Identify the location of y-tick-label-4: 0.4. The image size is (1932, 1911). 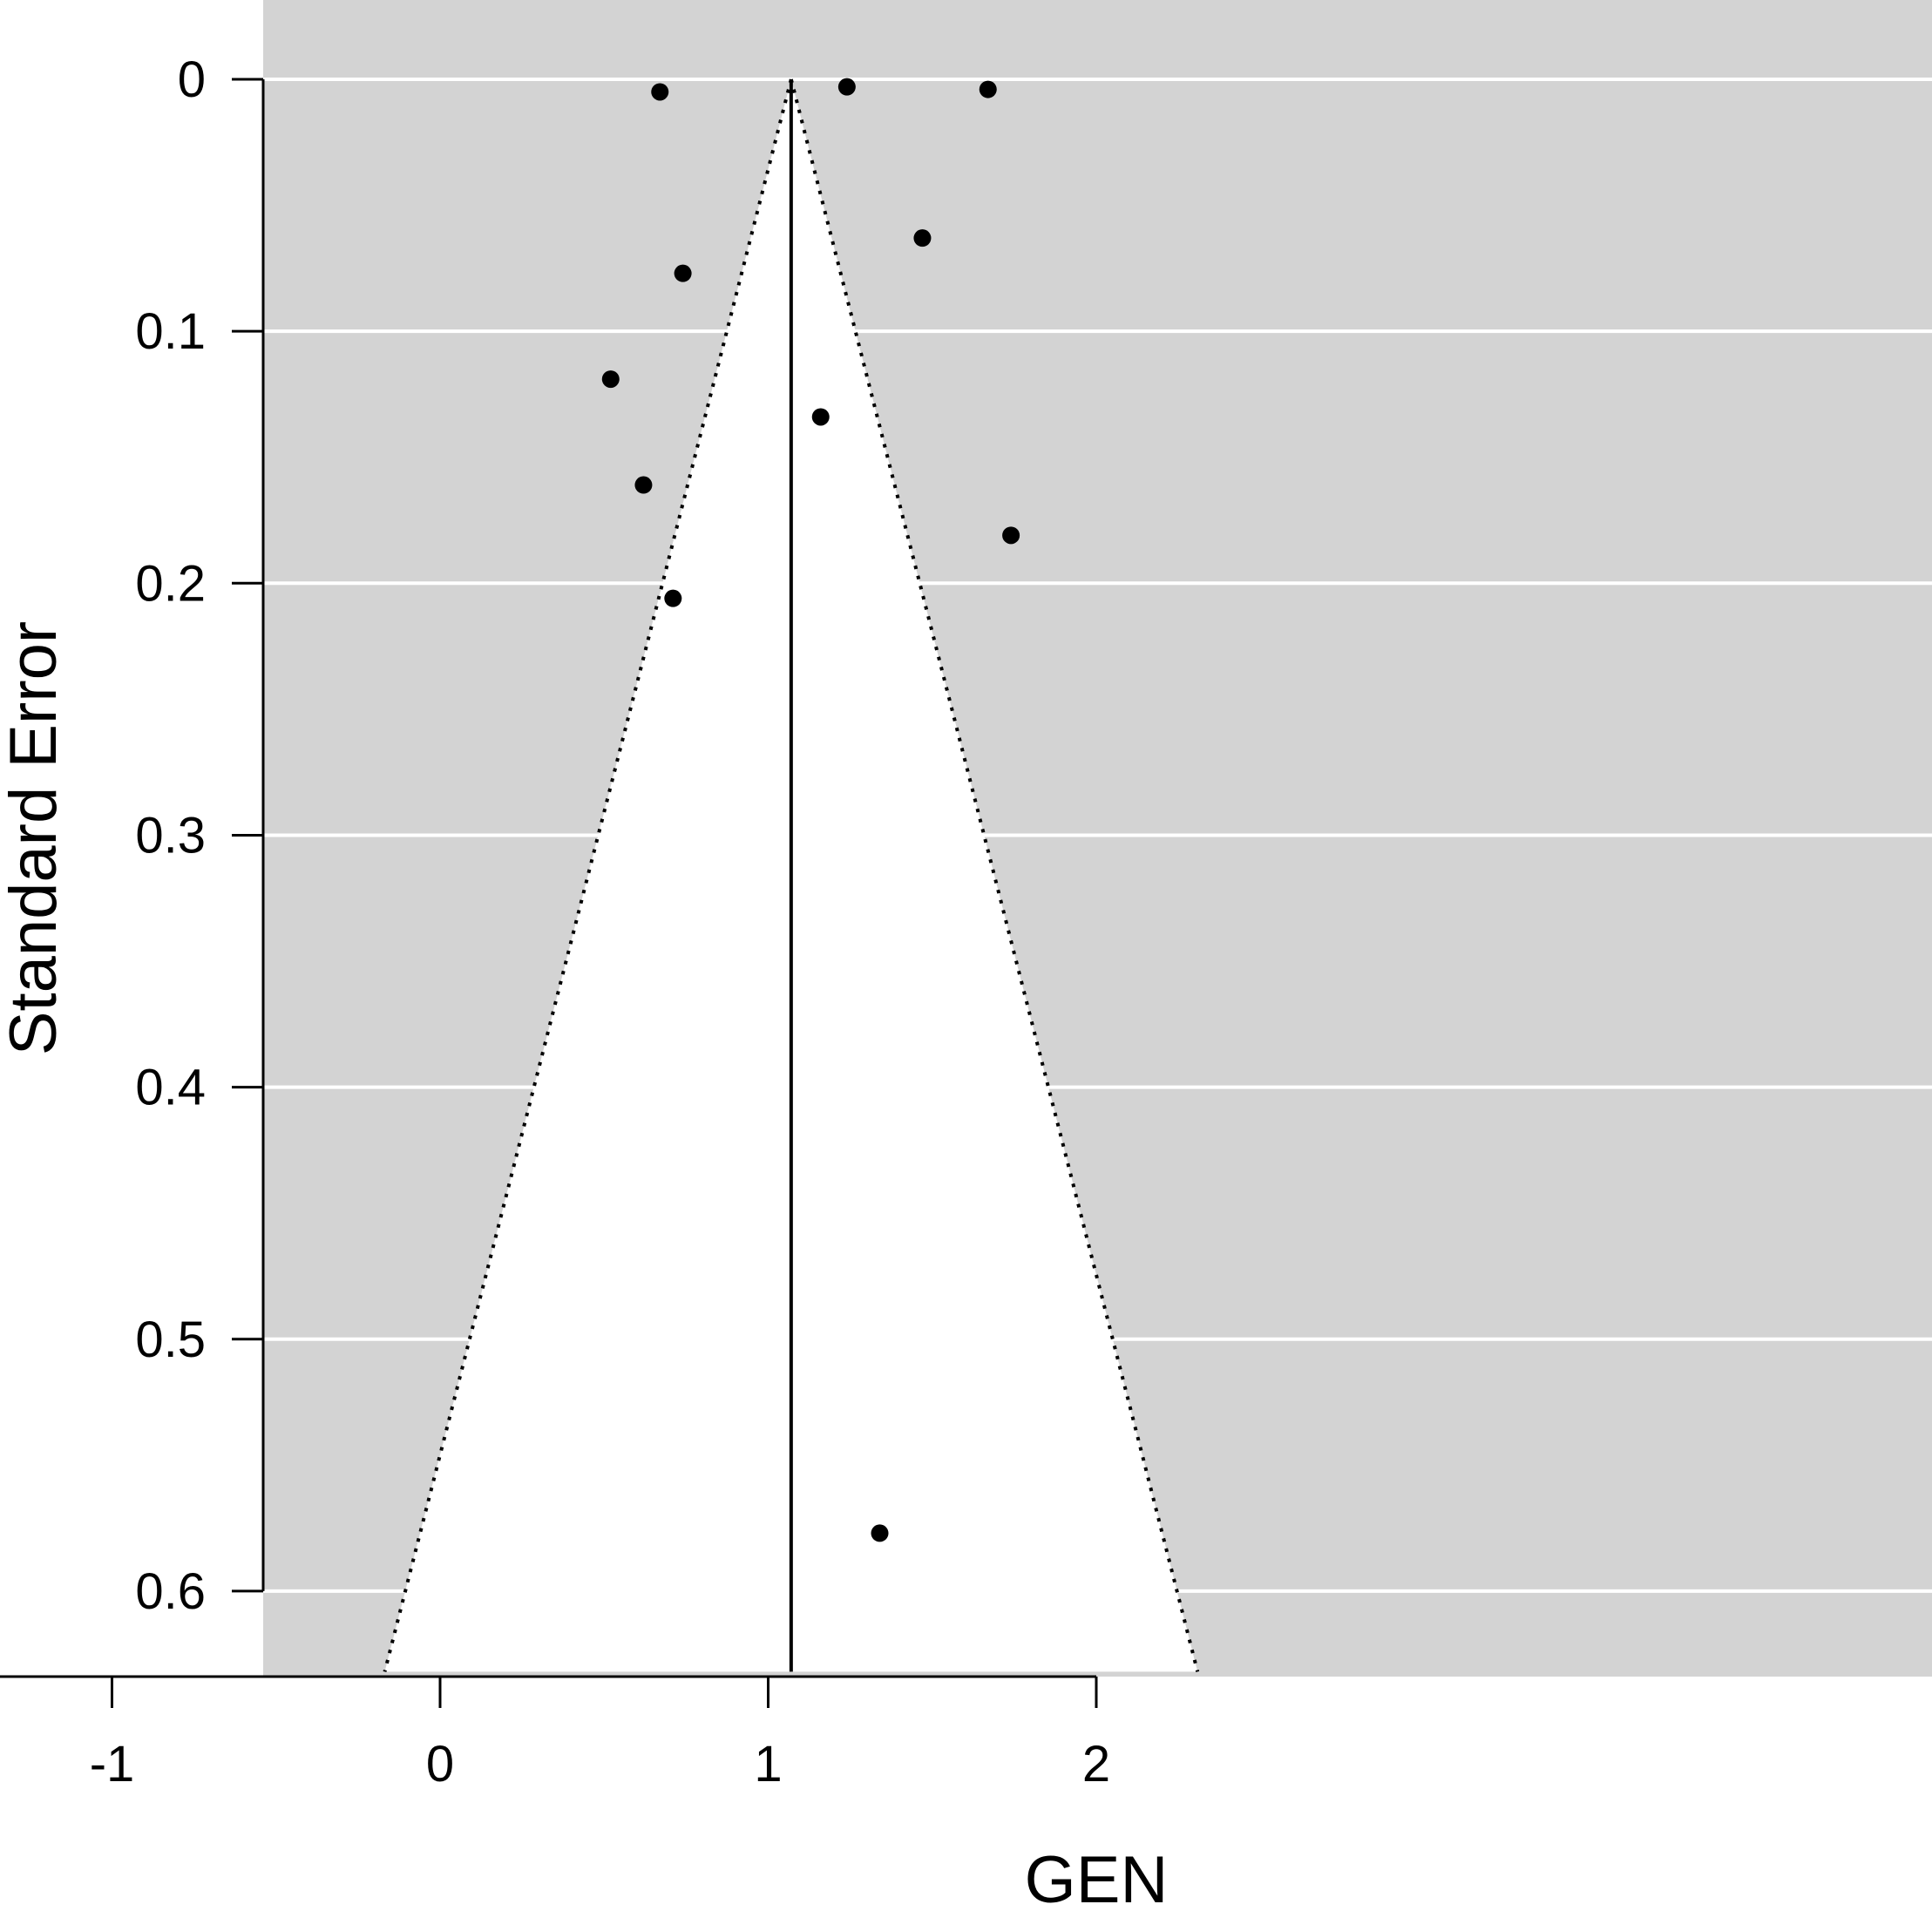
(171, 1088).